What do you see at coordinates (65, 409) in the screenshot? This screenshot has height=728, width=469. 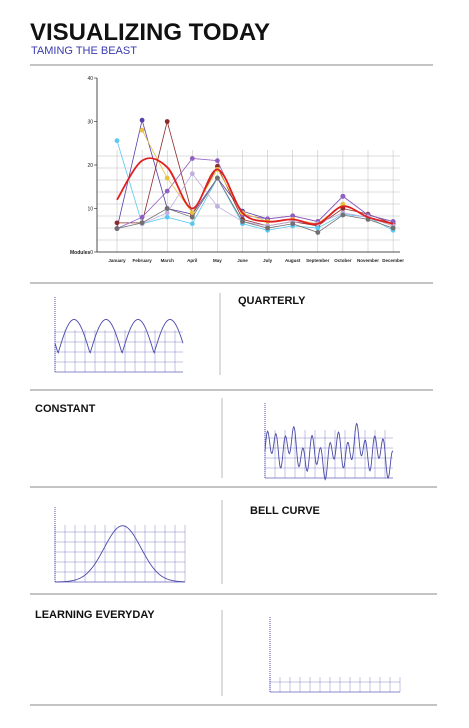 I see `panel-label: CONSTANT` at bounding box center [65, 409].